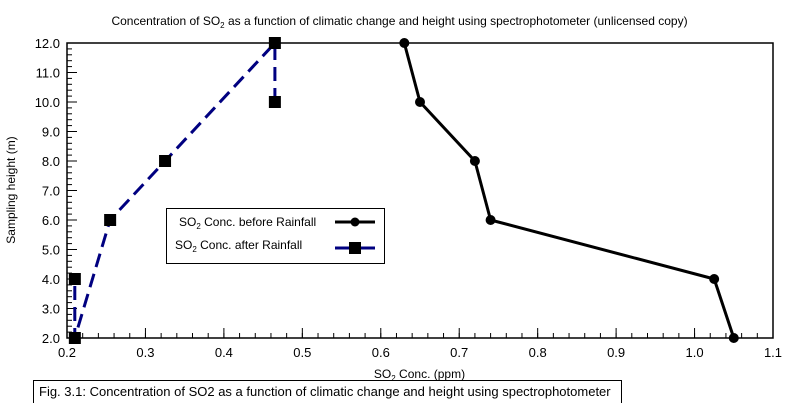 The height and width of the screenshot is (403, 799). Describe the element at coordinates (51, 309) in the screenshot. I see `y-tick-label: 3.0` at that location.